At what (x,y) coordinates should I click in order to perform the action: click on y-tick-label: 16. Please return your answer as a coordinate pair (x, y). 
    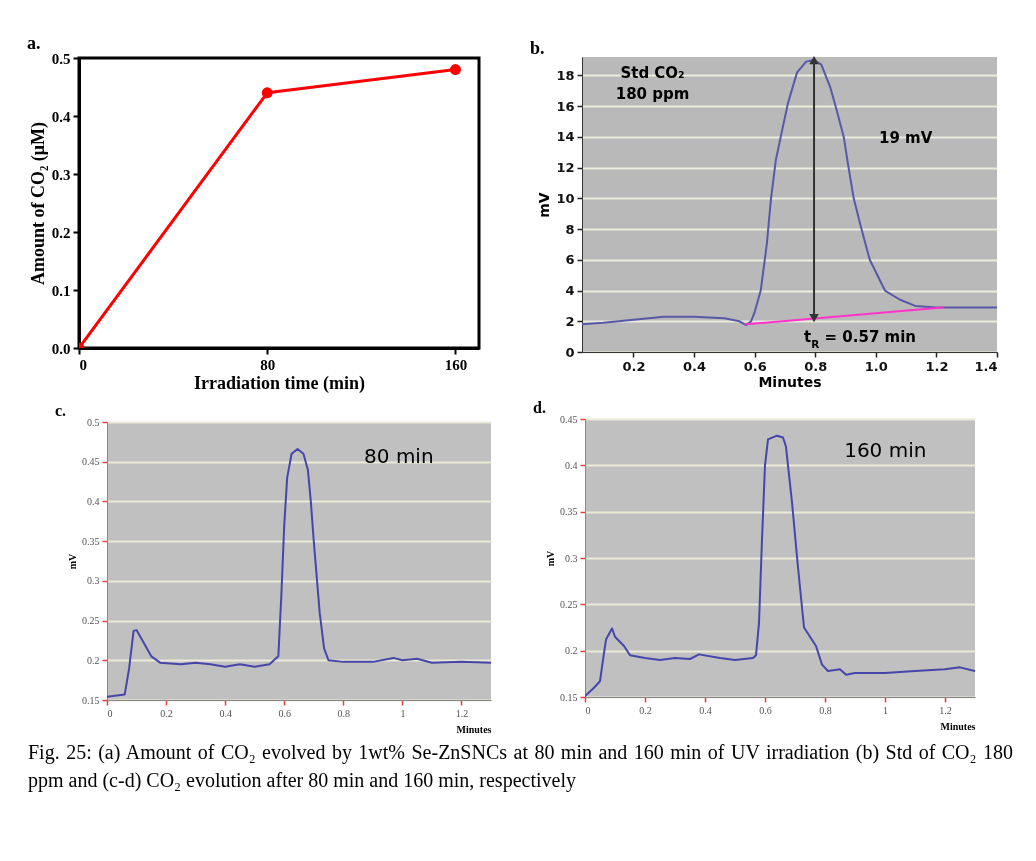
    Looking at the image, I should click on (565, 106).